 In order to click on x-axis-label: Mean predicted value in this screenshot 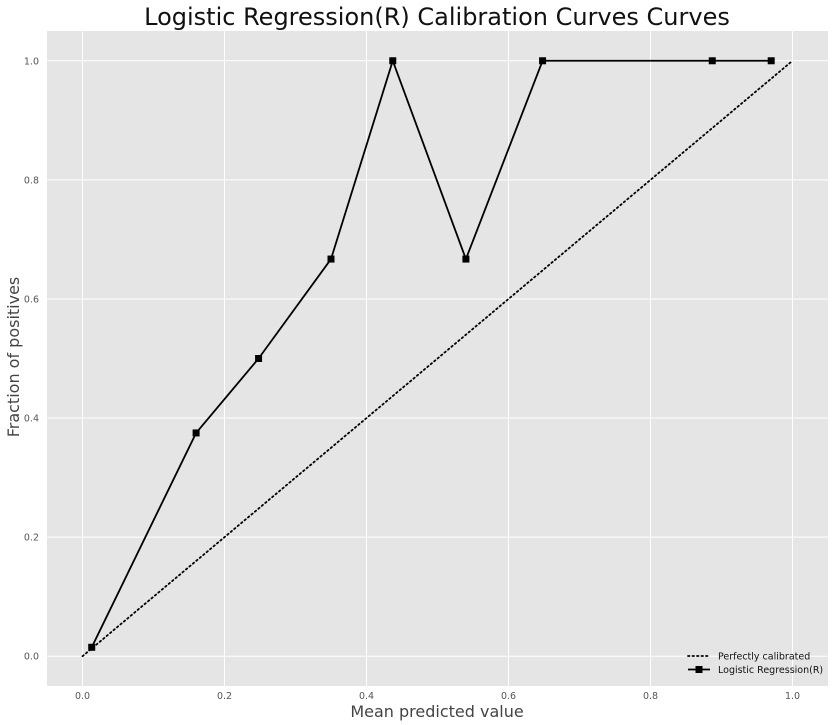, I will do `click(436, 711)`.